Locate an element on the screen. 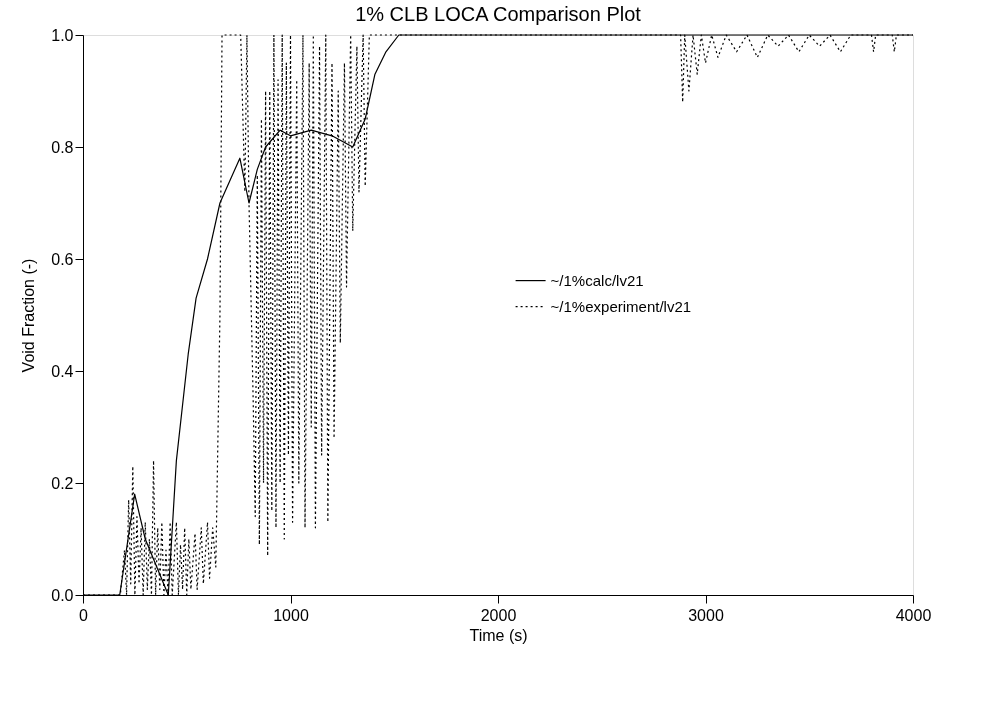  y-tick-label: 0.0 is located at coordinates (62, 595).